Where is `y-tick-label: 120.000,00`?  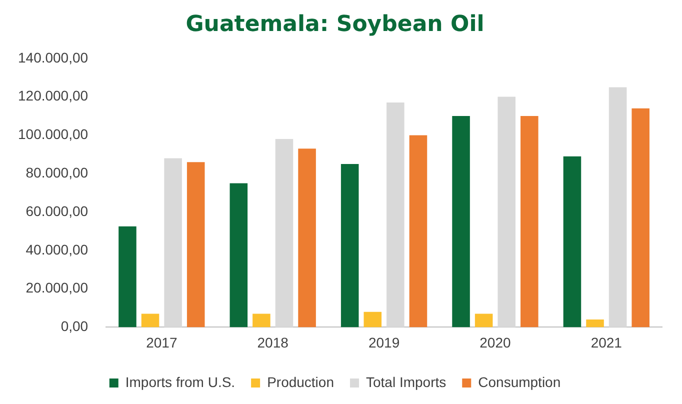
y-tick-label: 120.000,00 is located at coordinates (53, 96).